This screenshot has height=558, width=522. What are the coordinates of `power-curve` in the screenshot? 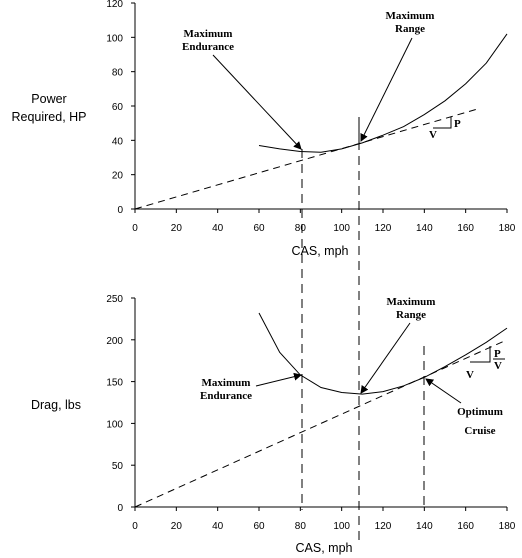 It's located at (383, 93).